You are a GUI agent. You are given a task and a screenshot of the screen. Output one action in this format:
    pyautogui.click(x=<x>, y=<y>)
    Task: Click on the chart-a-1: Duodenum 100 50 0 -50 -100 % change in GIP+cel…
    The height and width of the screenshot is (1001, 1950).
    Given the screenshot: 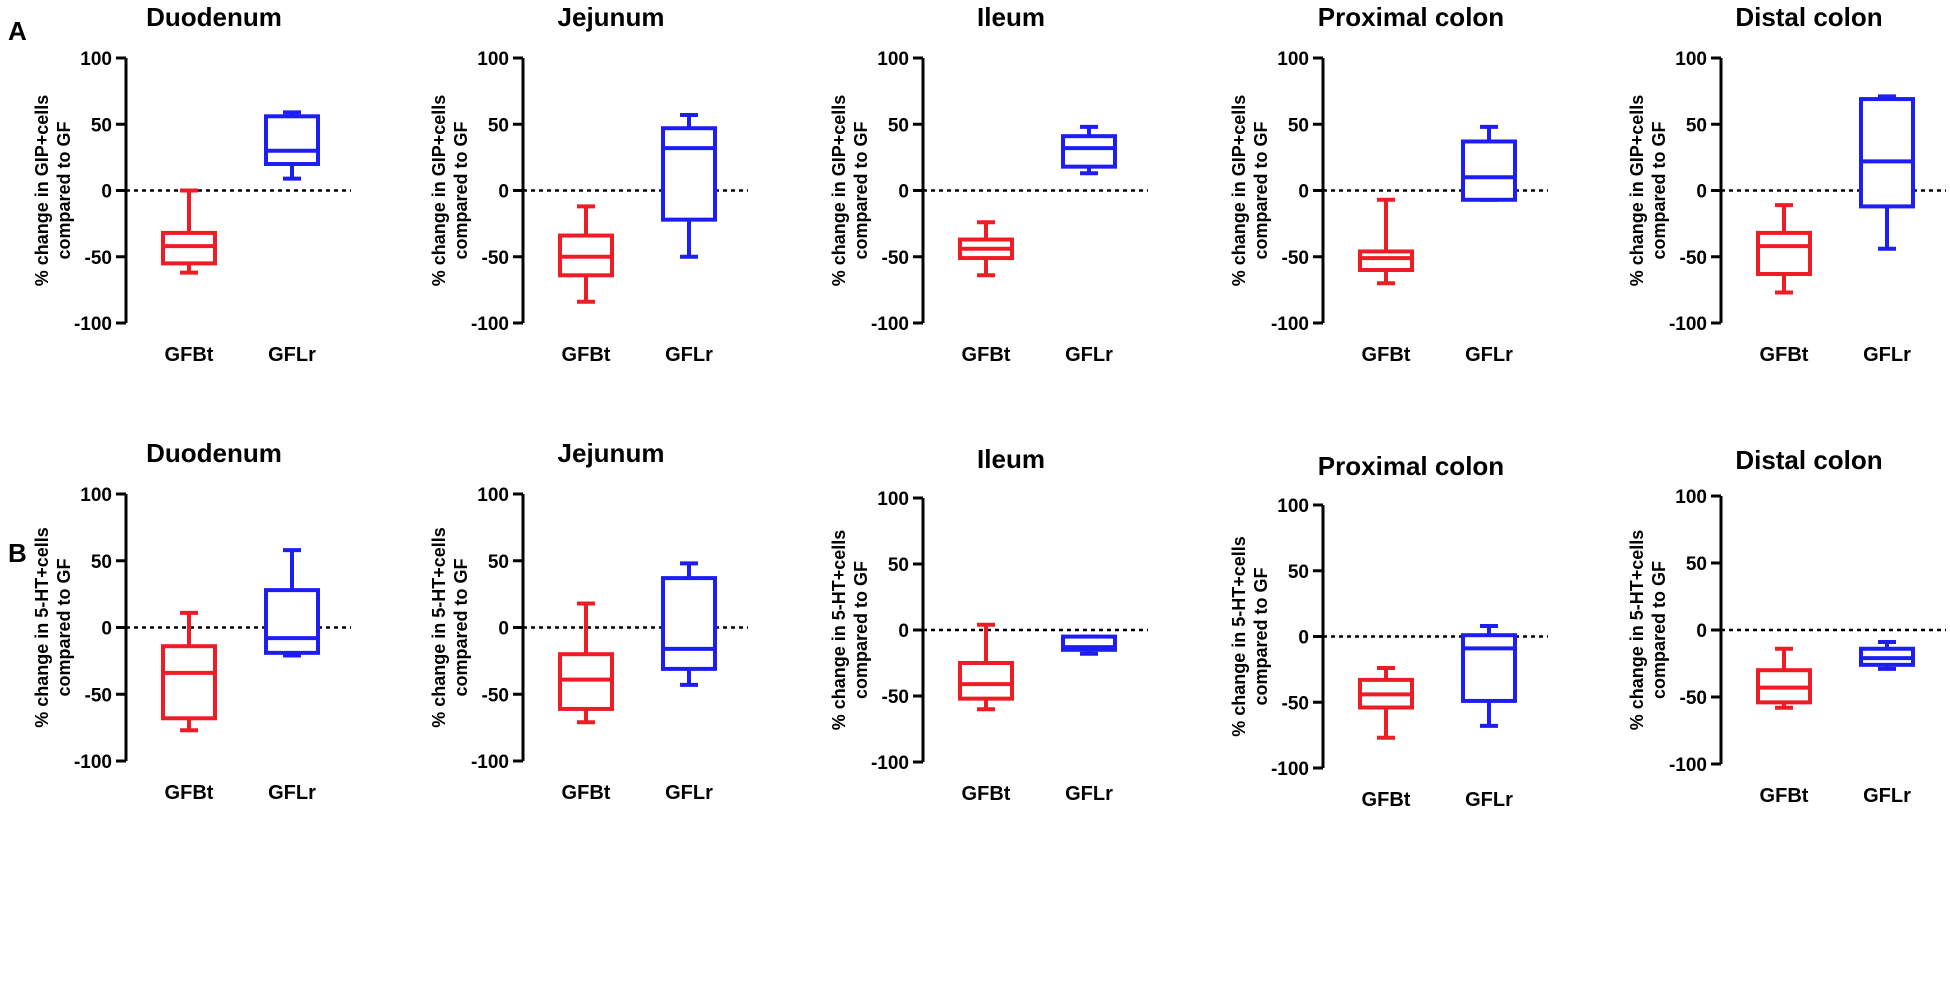 What is the action you would take?
    pyautogui.click(x=191, y=184)
    